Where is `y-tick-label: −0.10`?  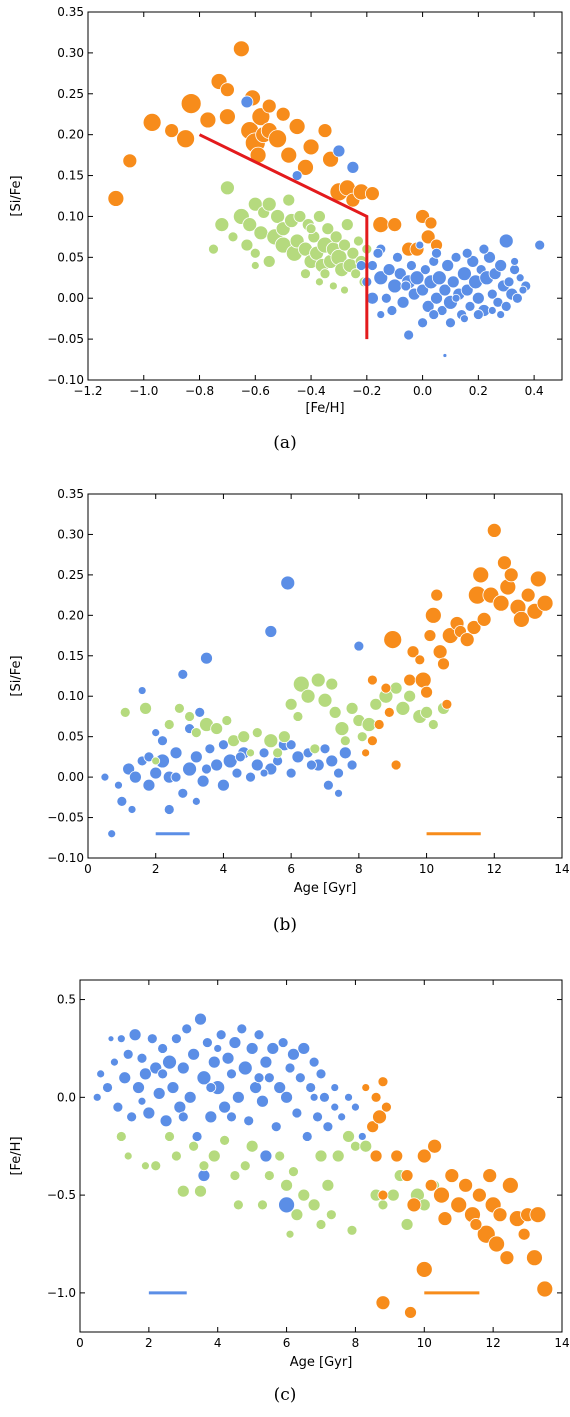
y-tick-label: −0.10 is located at coordinates (65, 858).